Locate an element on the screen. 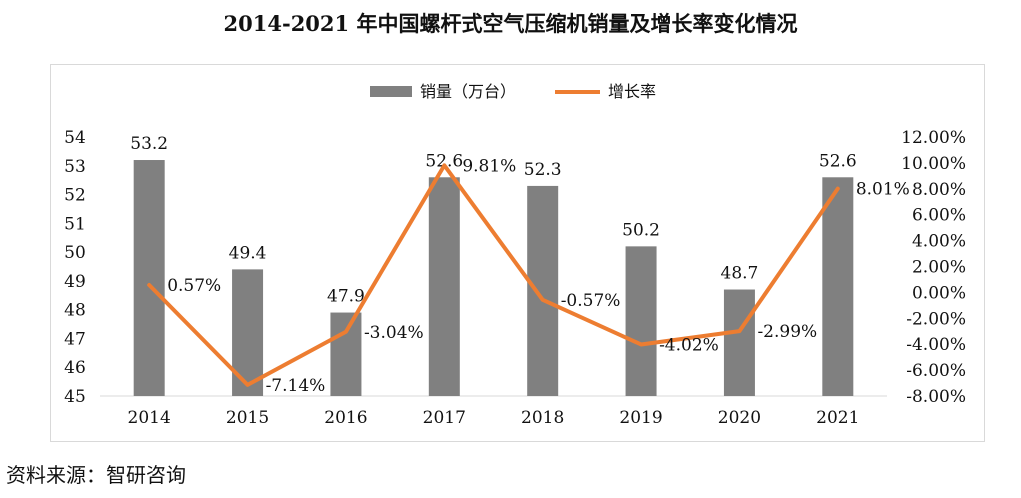 The height and width of the screenshot is (498, 1021). chart-title: 2014-2021 年中国螺杆式空气压缩机销量及增长率变化情况 is located at coordinates (510, 23).